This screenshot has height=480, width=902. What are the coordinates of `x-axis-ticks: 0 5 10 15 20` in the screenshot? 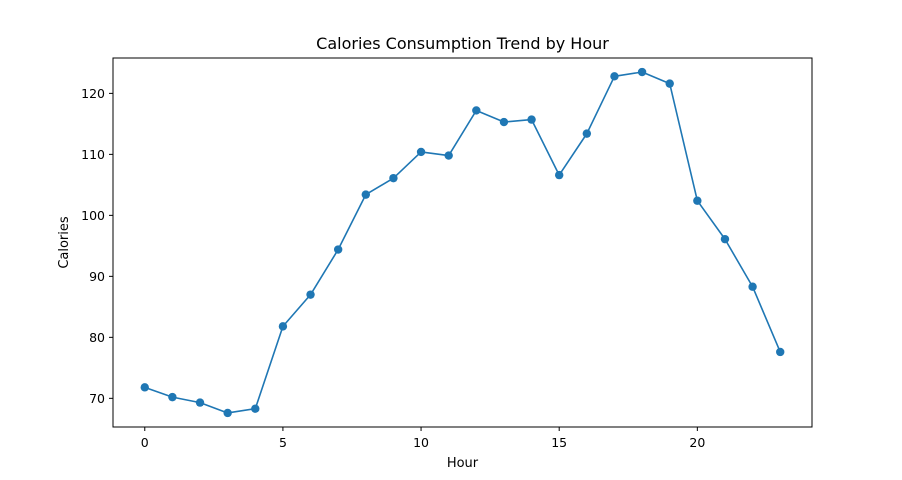 It's located at (423, 438).